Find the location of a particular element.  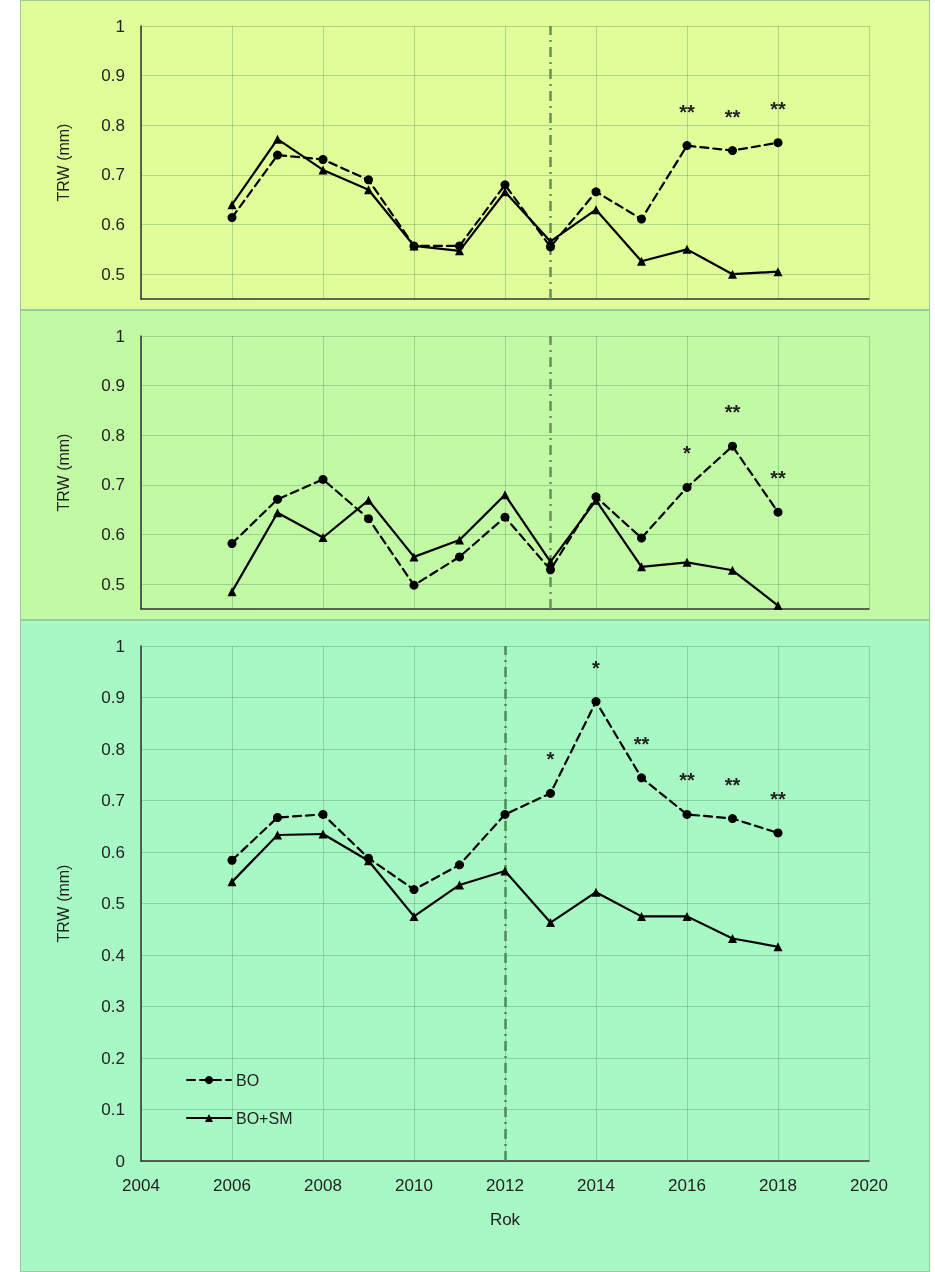

x-tick-label: 2018 is located at coordinates (778, 1185).